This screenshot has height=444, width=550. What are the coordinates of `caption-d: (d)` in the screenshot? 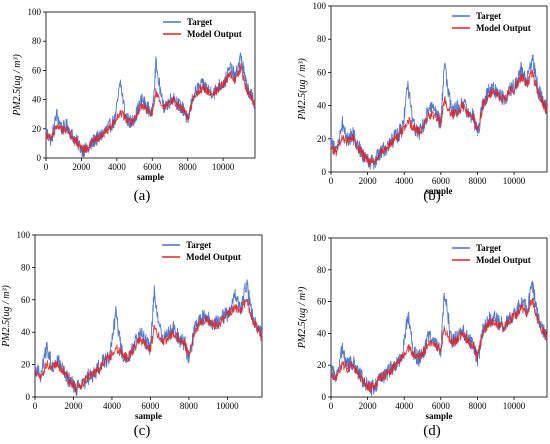 It's located at (432, 431).